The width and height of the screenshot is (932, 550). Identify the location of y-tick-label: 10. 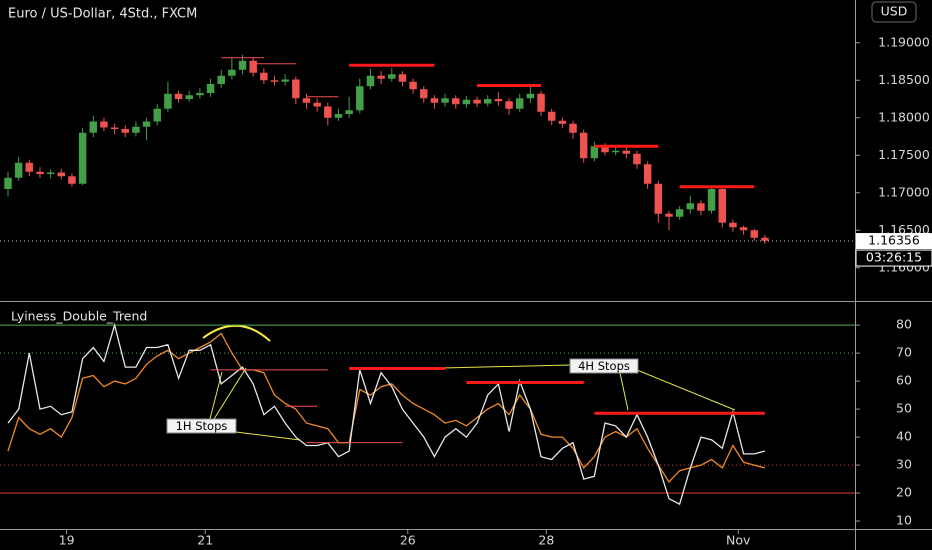
(904, 520).